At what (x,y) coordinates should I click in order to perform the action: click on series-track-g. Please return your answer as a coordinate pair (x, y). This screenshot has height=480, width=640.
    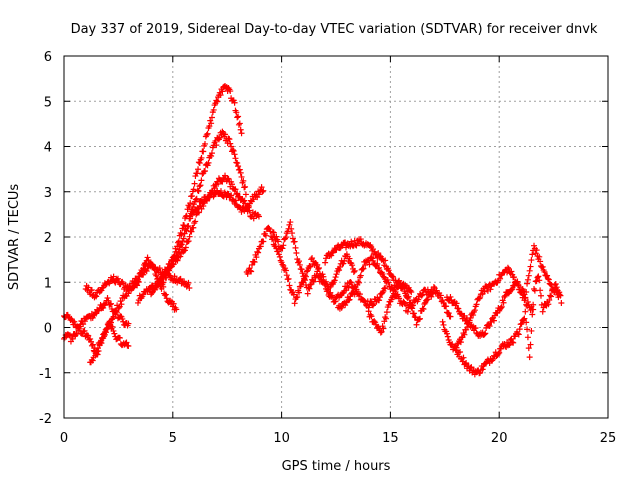
    Looking at the image, I should click on (209, 229).